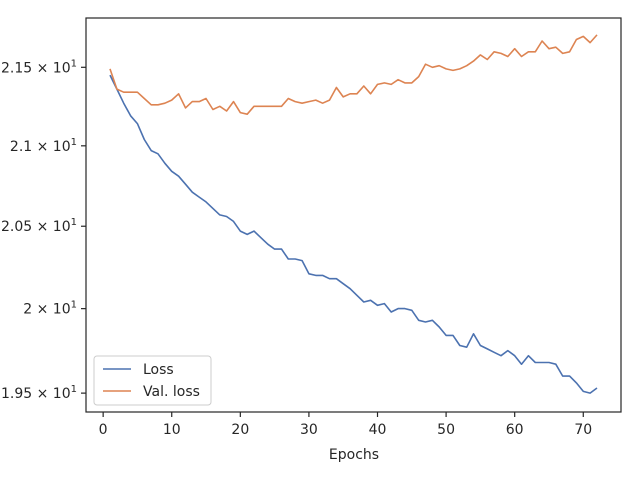 This screenshot has height=480, width=640. I want to click on y-tick-label: 2.15 × 10¹, so click(39, 67).